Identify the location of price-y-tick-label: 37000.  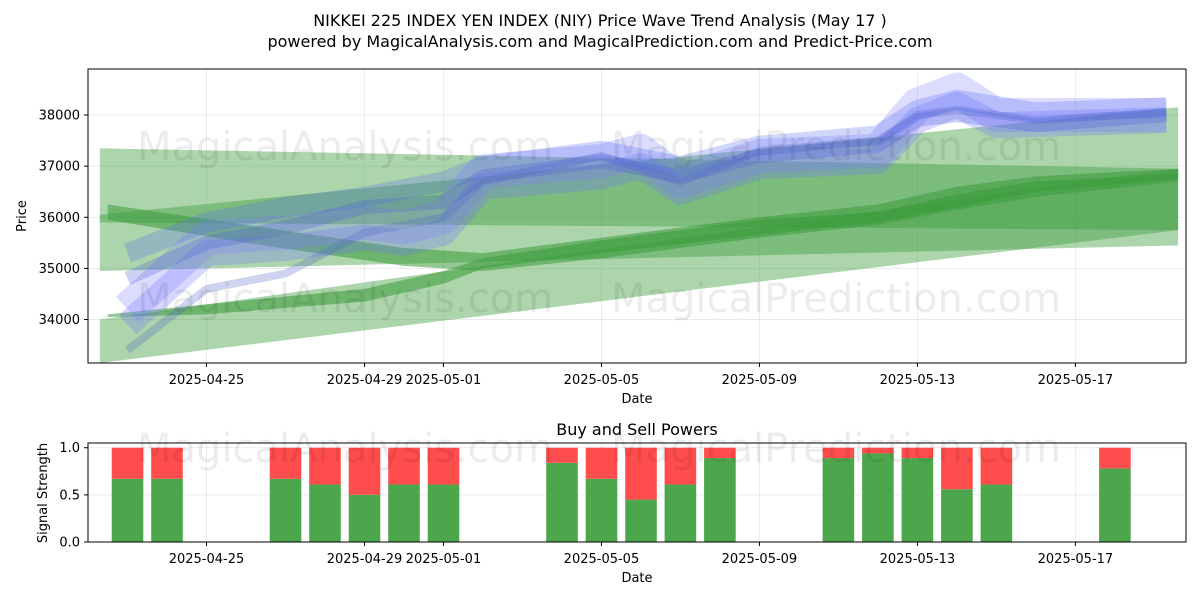
(59, 167).